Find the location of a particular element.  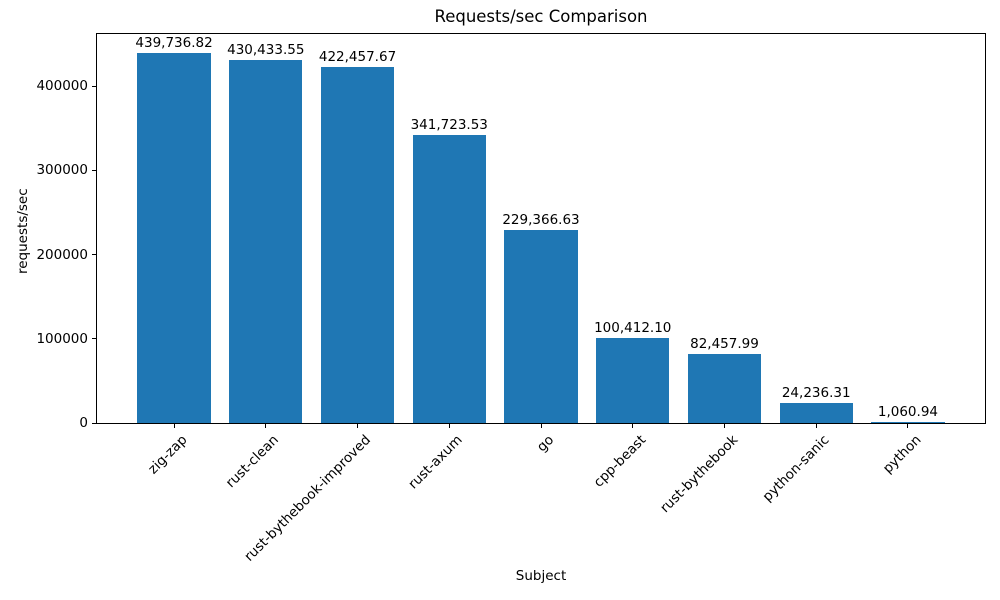

x-tick-label: go is located at coordinates (546, 444).